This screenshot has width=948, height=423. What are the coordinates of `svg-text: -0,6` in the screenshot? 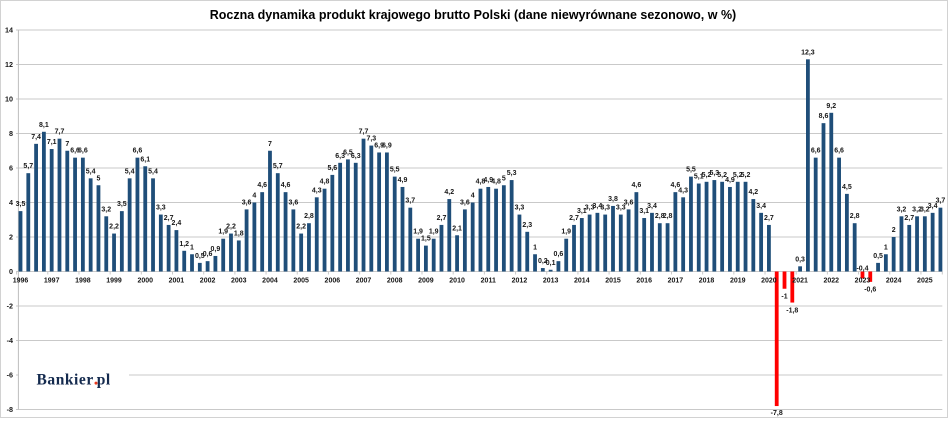 It's located at (870, 290).